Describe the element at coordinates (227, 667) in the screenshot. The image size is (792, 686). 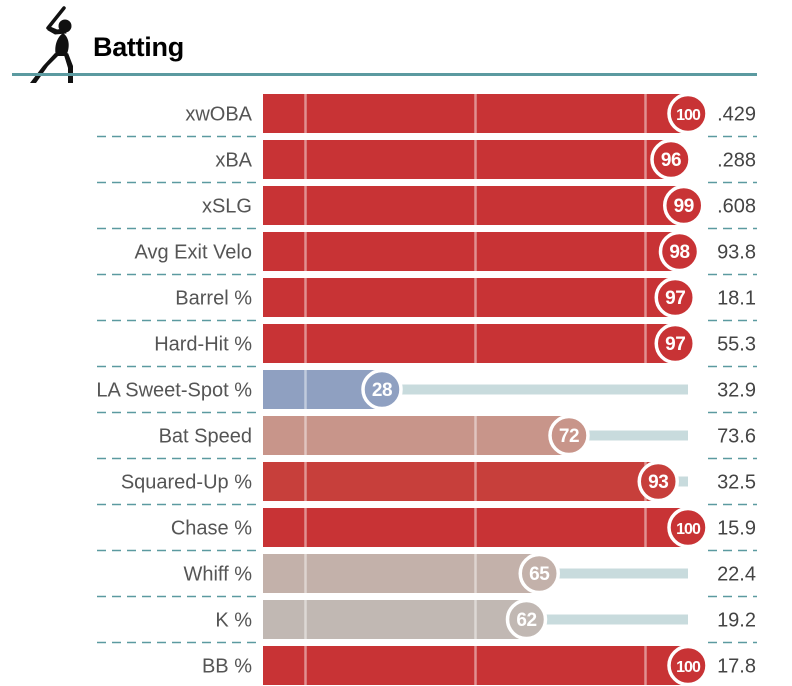
I see `stat-label: BB %` at that location.